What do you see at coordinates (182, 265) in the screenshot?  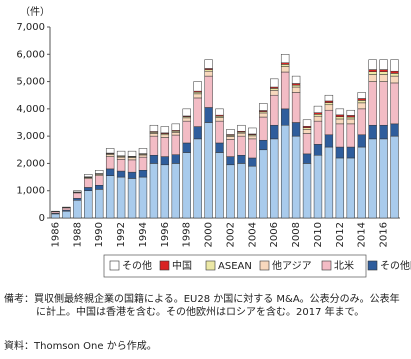 I see `legend-label: 中国` at bounding box center [182, 265].